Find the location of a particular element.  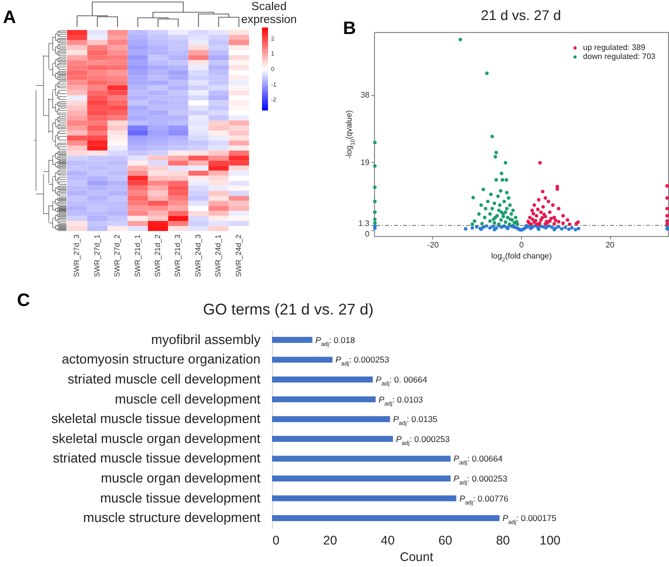

y-tick-label: muscle structure development is located at coordinates (172, 518).